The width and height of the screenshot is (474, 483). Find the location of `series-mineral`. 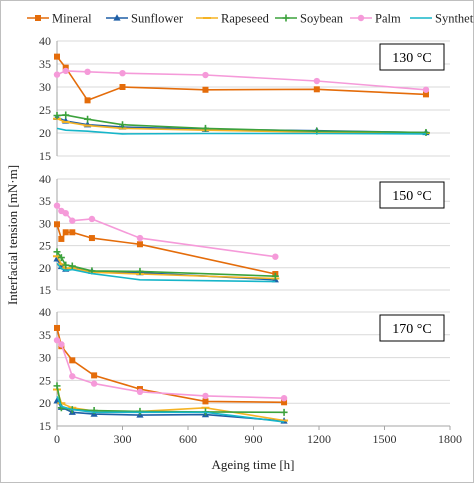

series-mineral is located at coordinates (241, 78).